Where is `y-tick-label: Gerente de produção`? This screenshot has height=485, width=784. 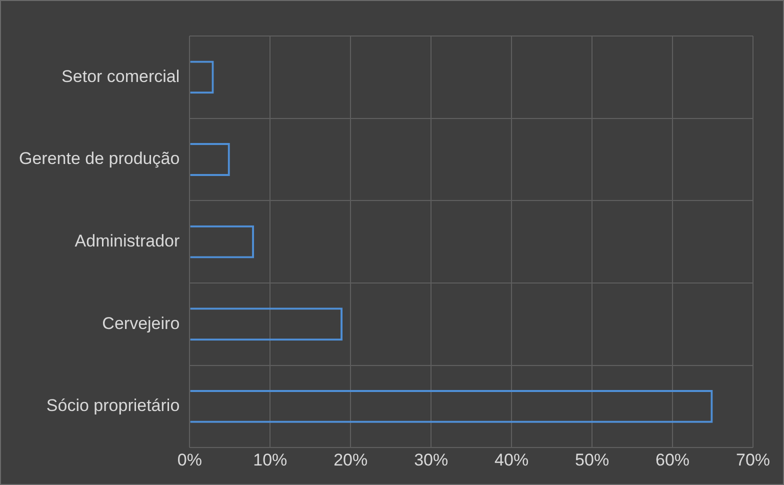 y-tick-label: Gerente de produção is located at coordinates (99, 158).